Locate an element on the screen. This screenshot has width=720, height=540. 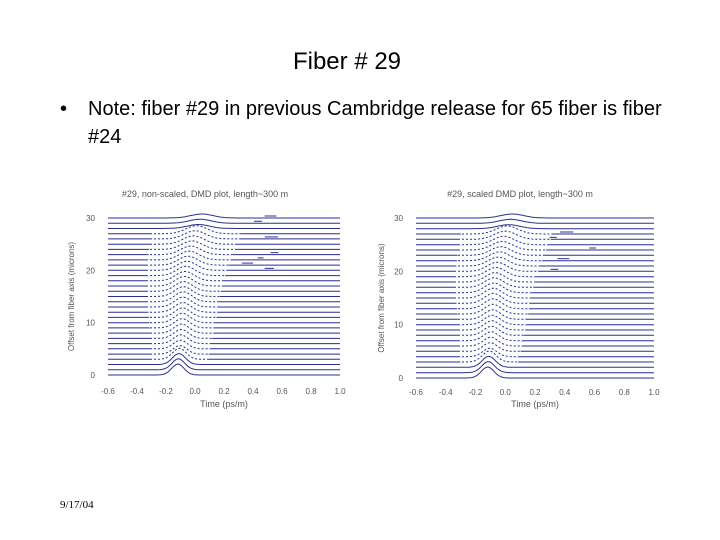
plot-title: #29, non-scaled, DMD plot, length~300 m is located at coordinates (205, 194).